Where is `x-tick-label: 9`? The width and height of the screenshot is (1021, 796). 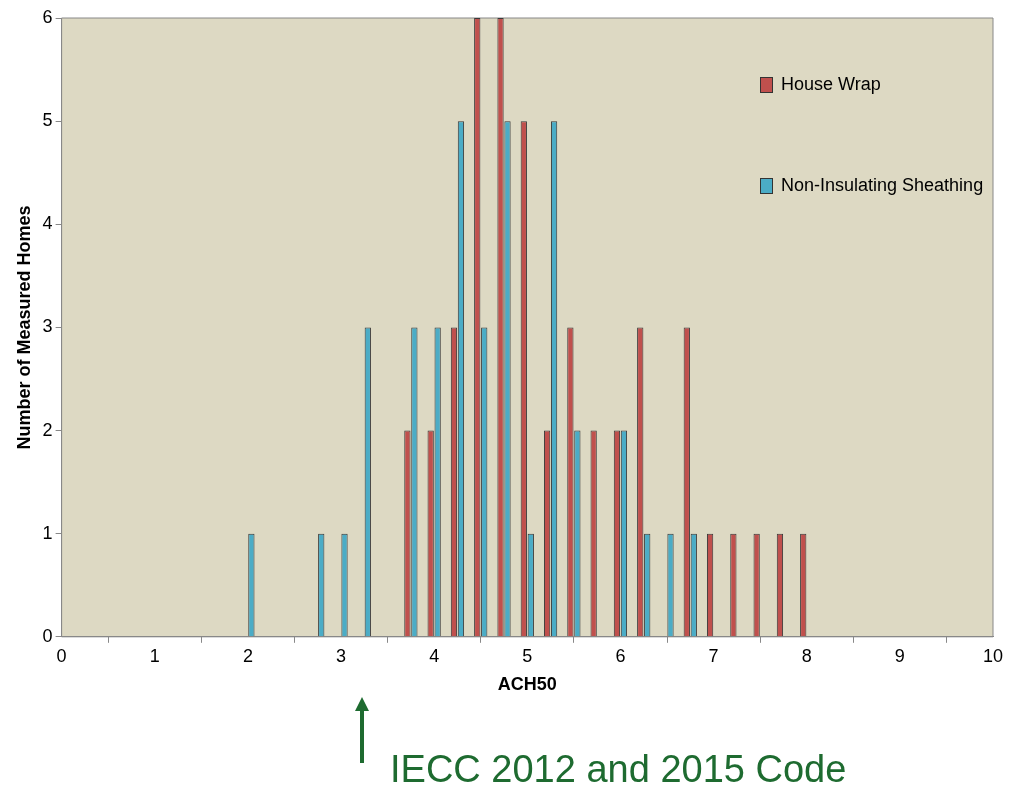
x-tick-label: 9 is located at coordinates (899, 655).